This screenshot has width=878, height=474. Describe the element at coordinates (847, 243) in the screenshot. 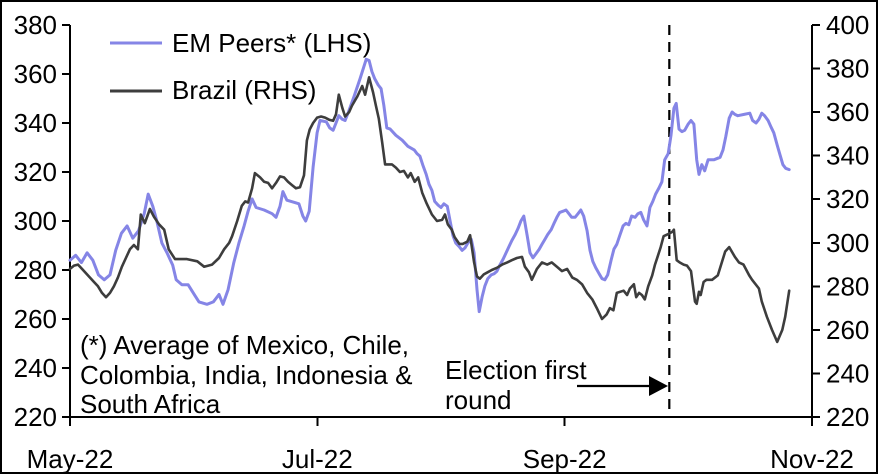

I see `right-axis-tick-label: 300` at that location.